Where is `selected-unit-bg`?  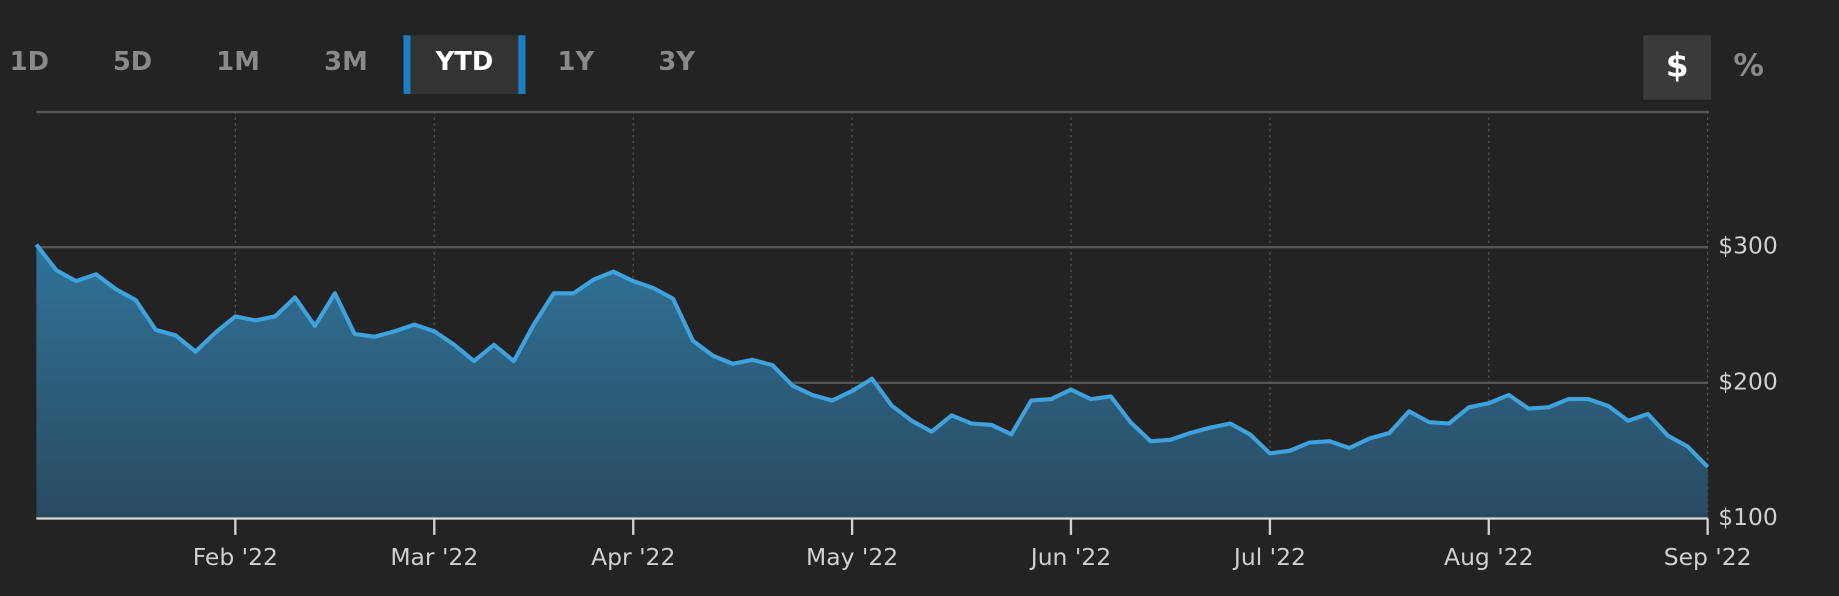
selected-unit-bg is located at coordinates (1677, 67).